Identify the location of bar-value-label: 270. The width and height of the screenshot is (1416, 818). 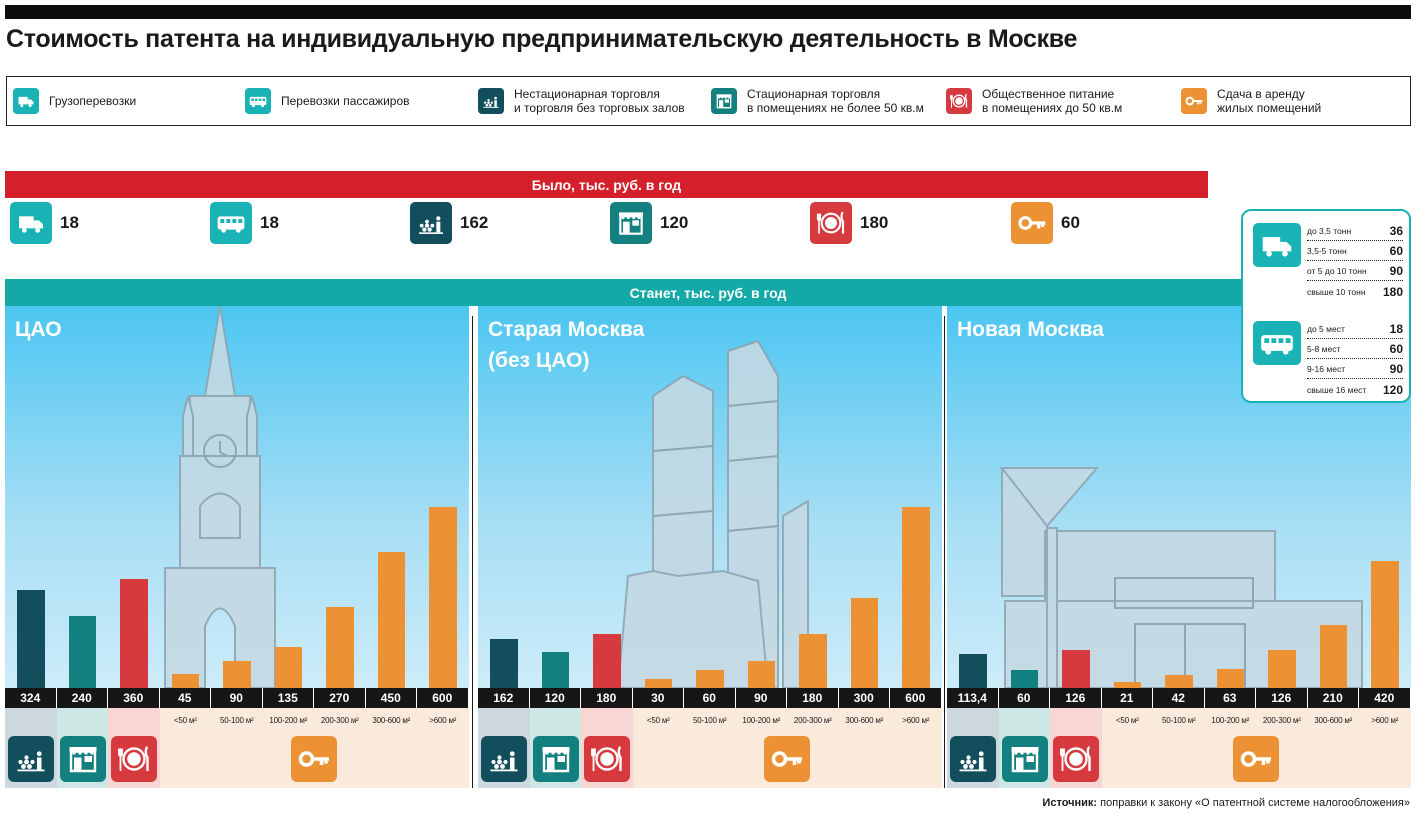
(340, 698).